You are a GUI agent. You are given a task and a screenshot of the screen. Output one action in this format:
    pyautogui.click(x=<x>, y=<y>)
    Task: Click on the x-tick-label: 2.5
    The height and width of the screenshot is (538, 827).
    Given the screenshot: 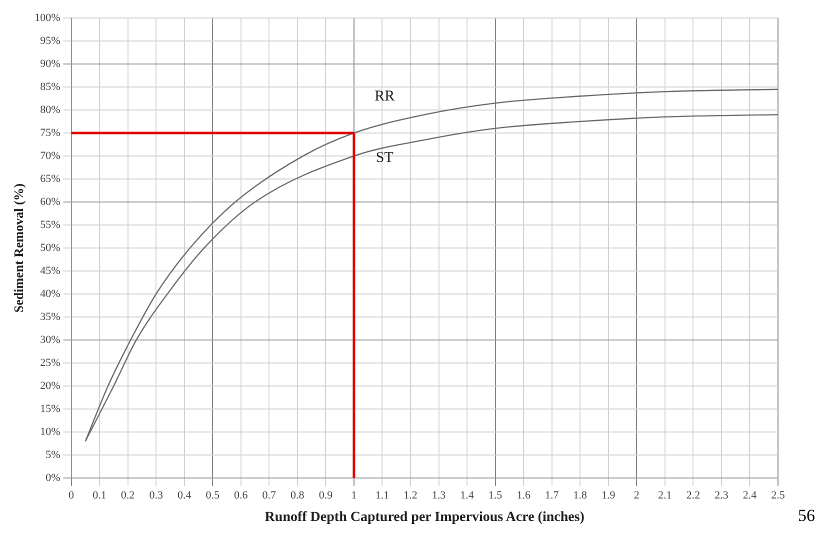 What is the action you would take?
    pyautogui.click(x=778, y=495)
    